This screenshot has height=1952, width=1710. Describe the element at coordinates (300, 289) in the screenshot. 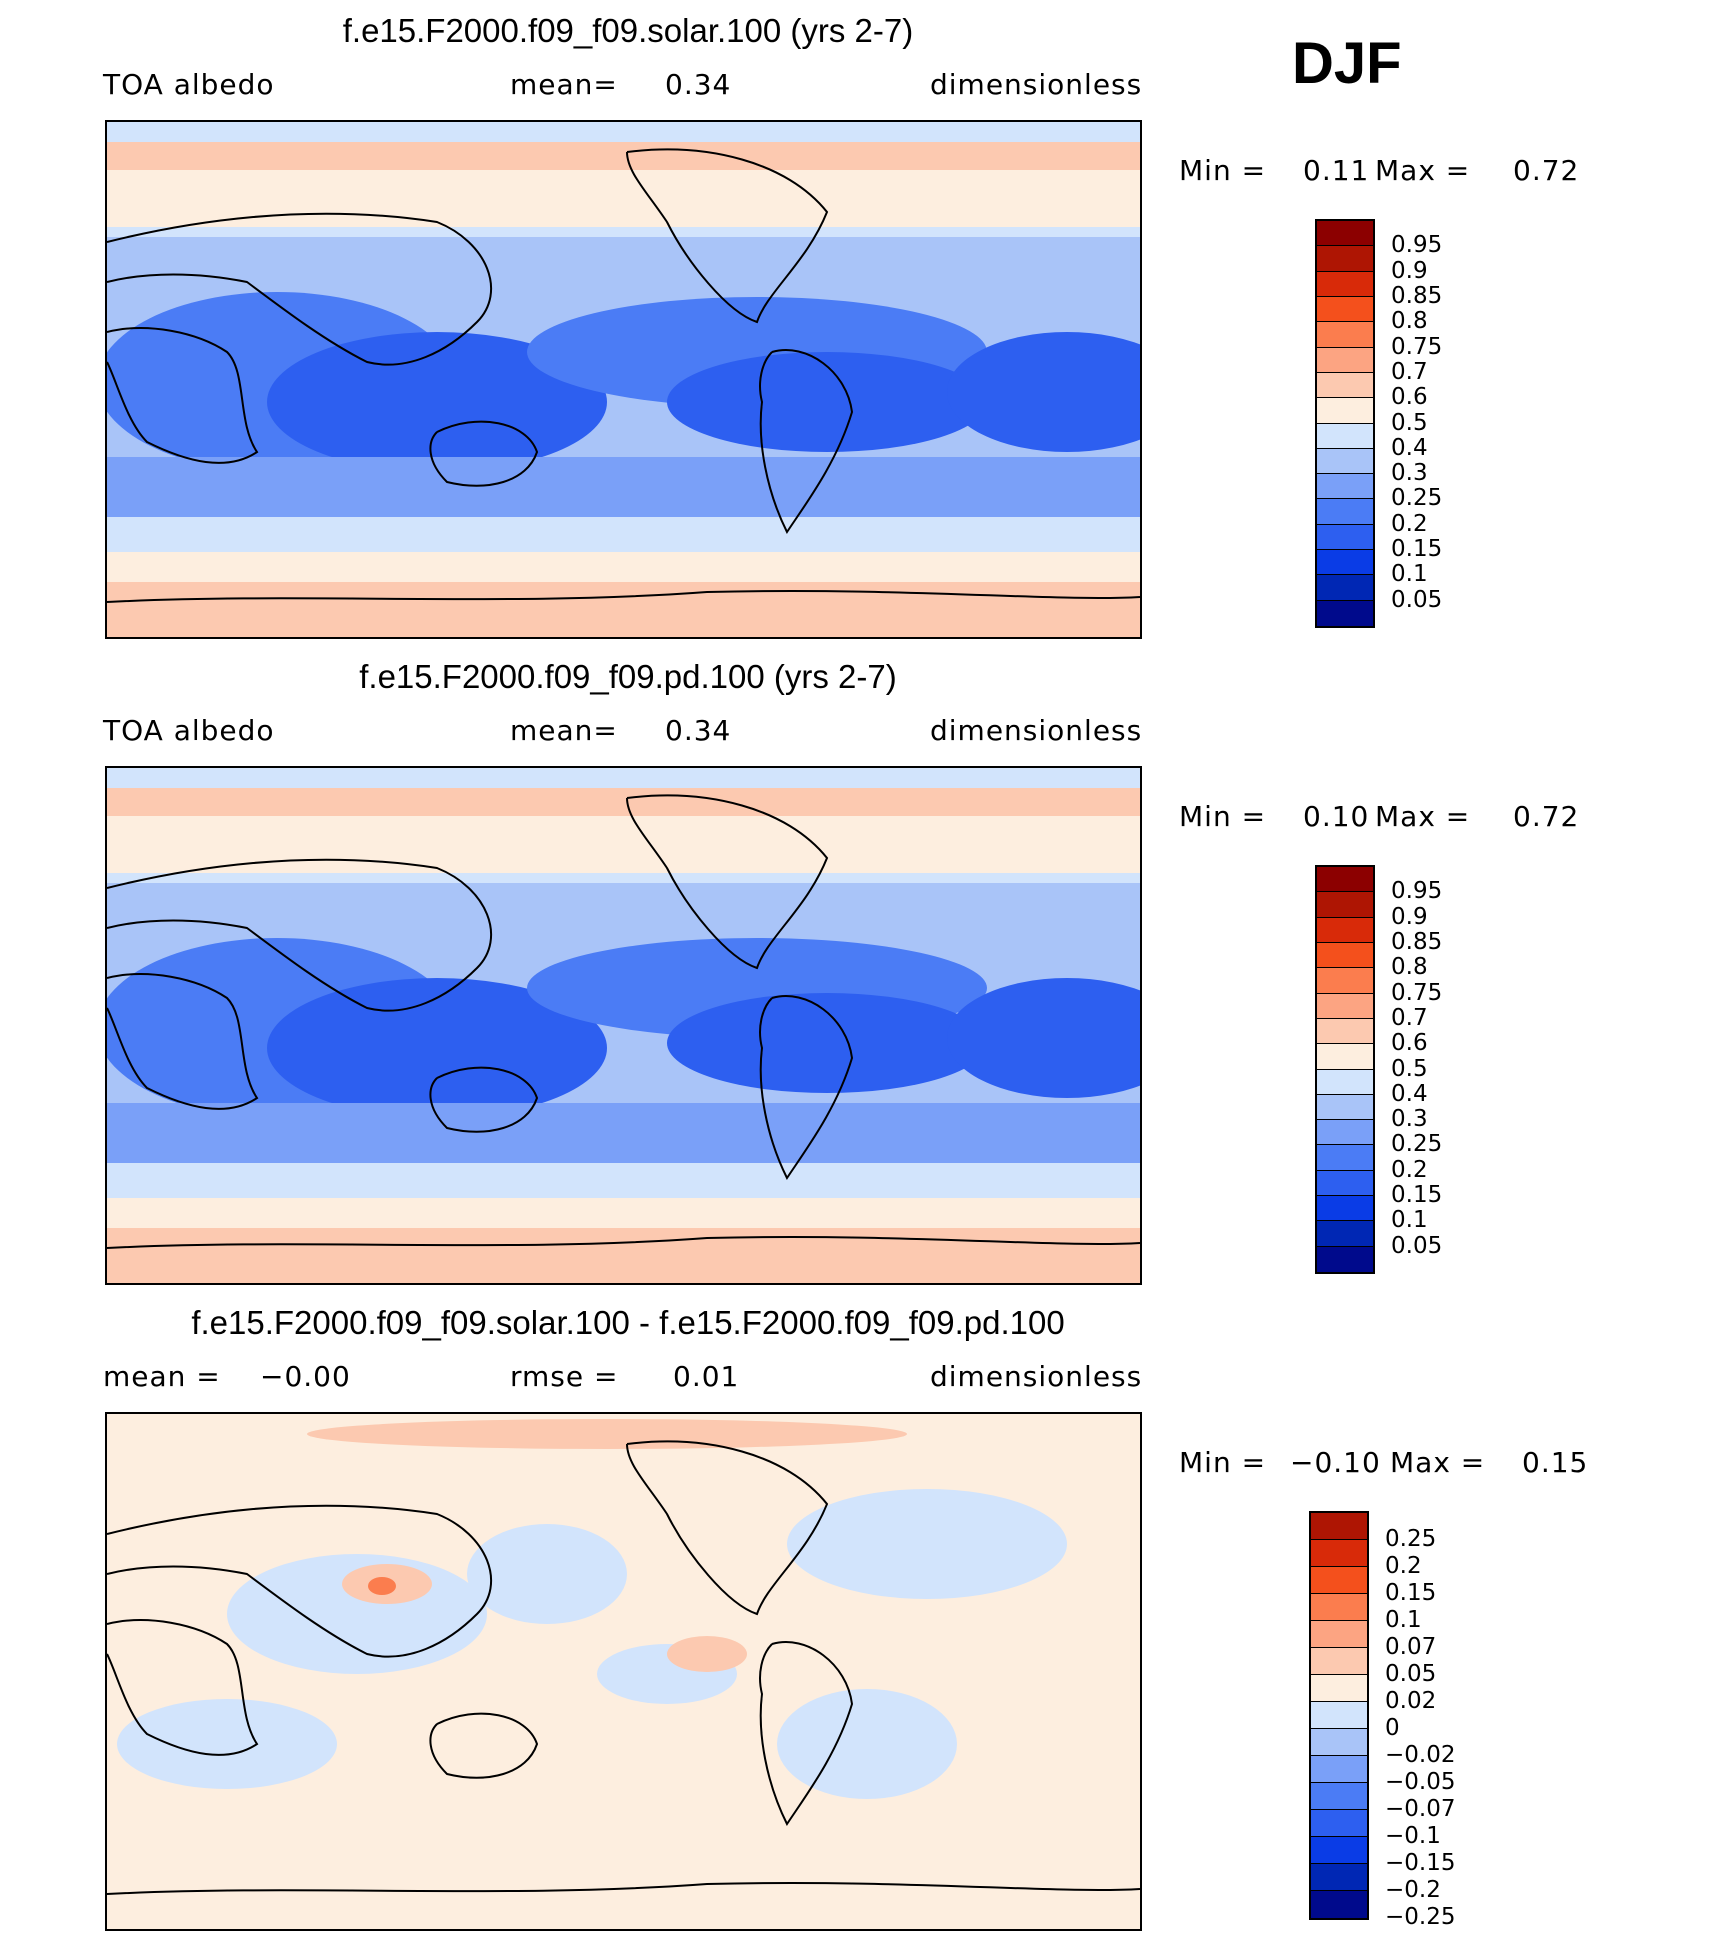

I see `eurasia-outline` at that location.